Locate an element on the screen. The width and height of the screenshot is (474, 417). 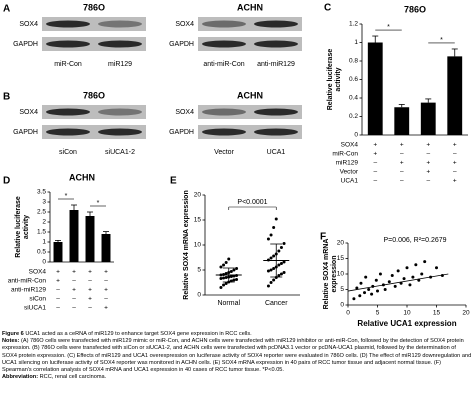
blot-title: 786O is located at coordinates (94, 95).